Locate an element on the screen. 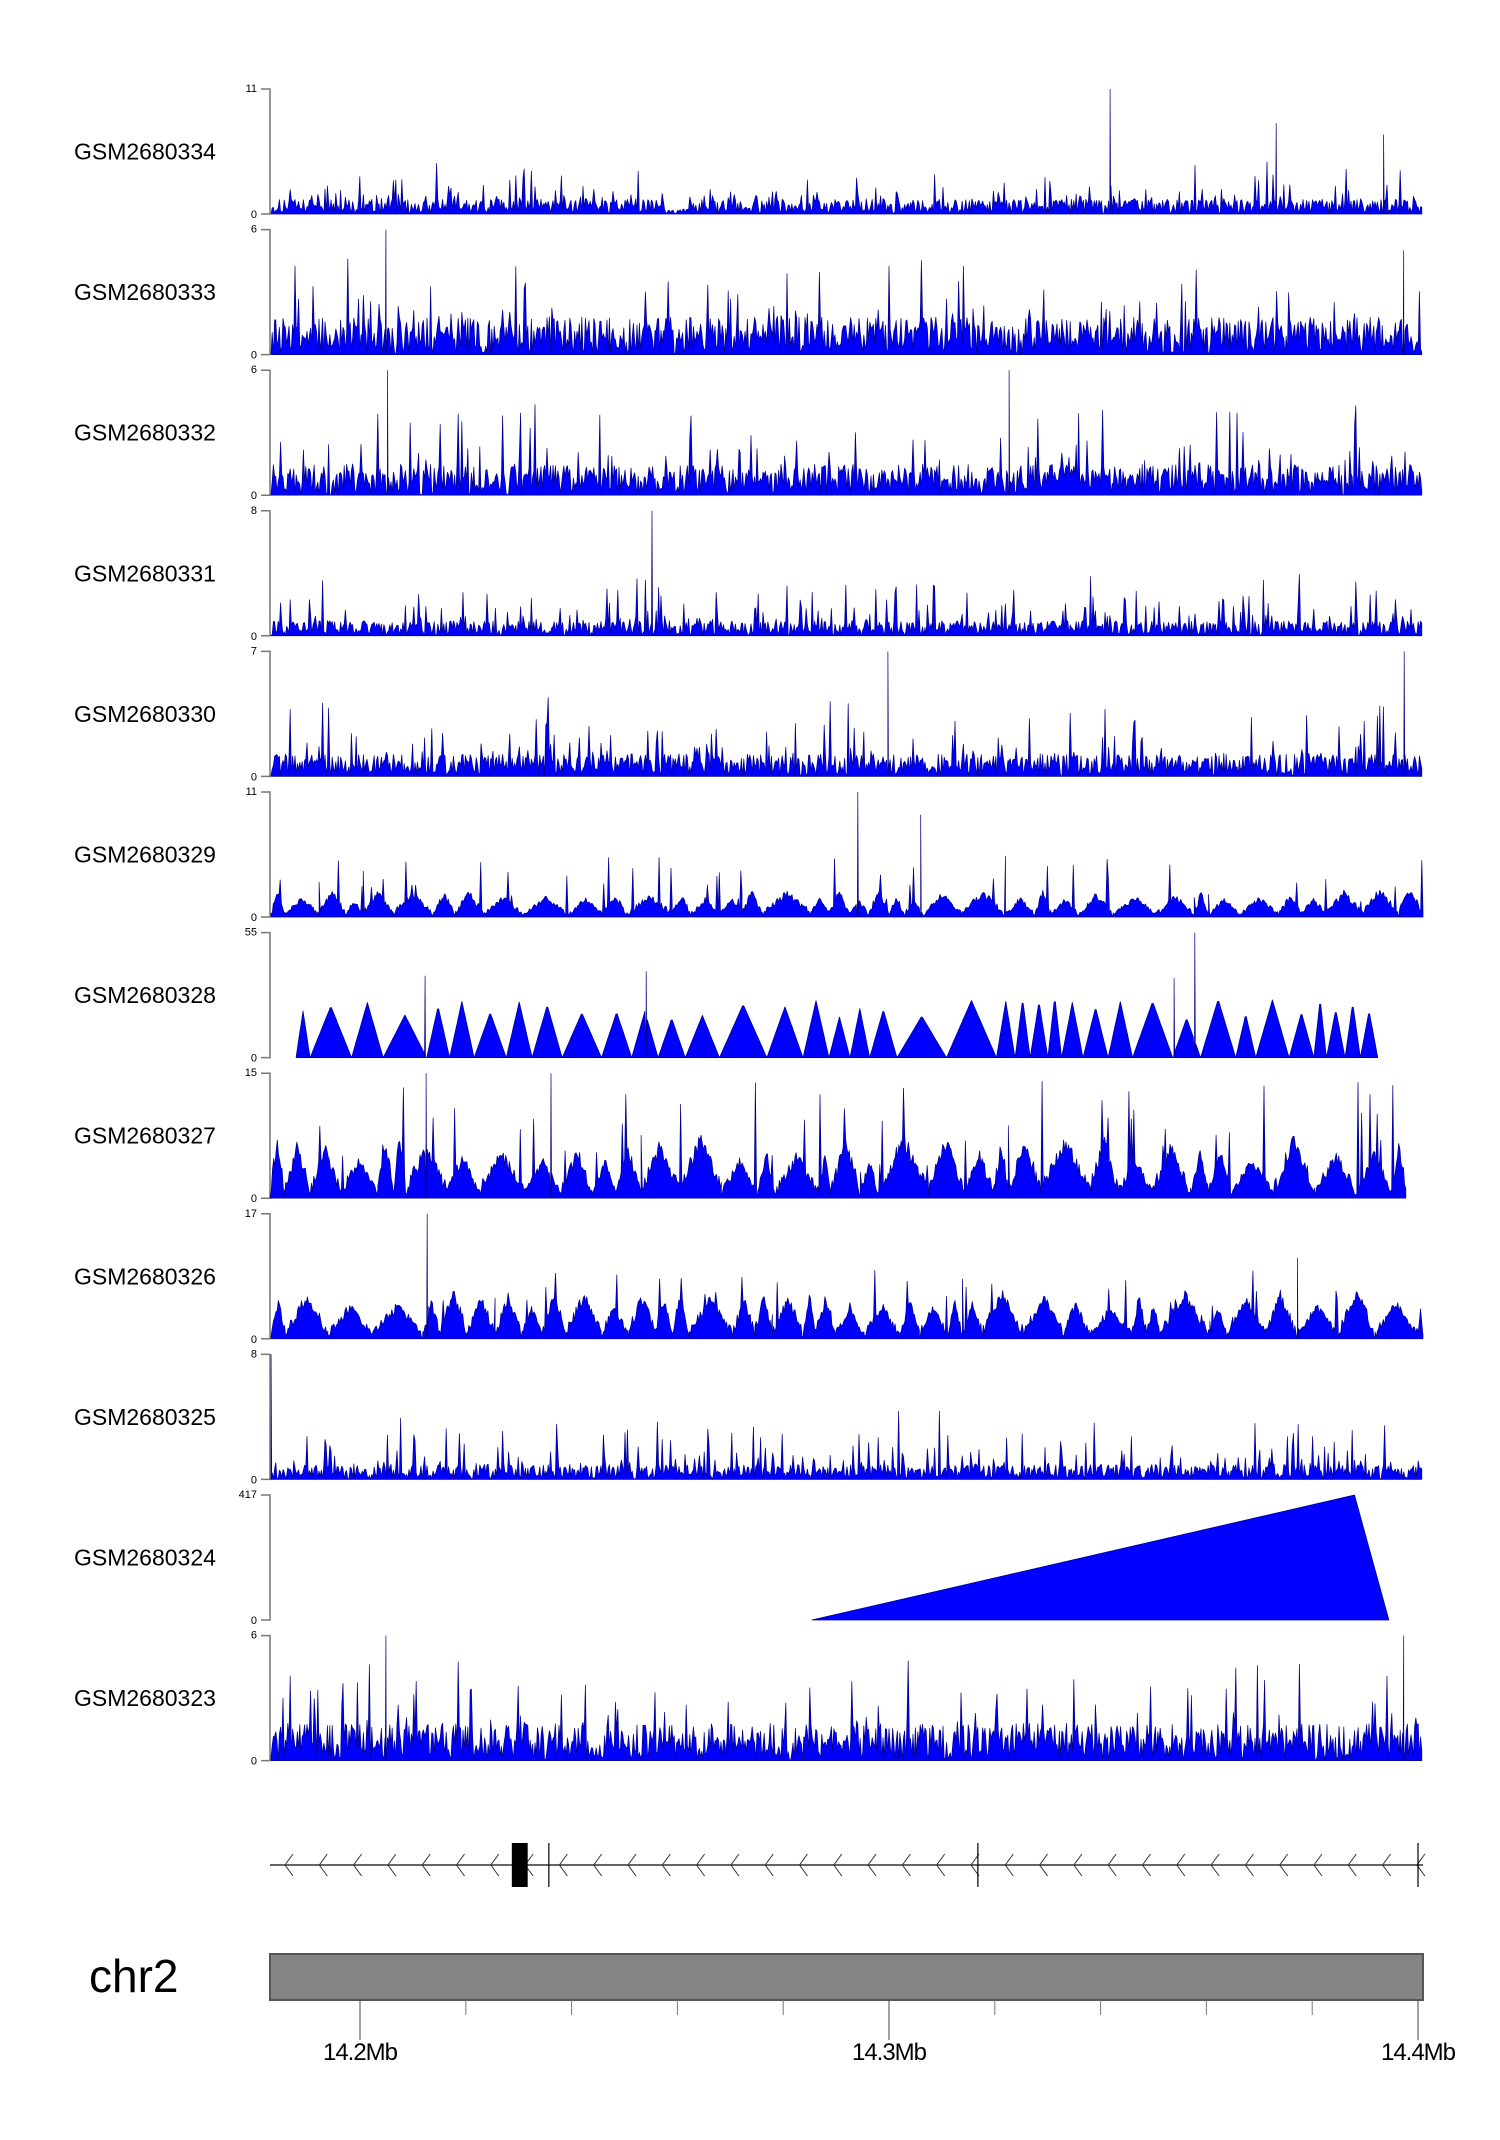 Image resolution: width=1500 pixels, height=2140 pixels. track-label: GSM2680329 is located at coordinates (145, 855).